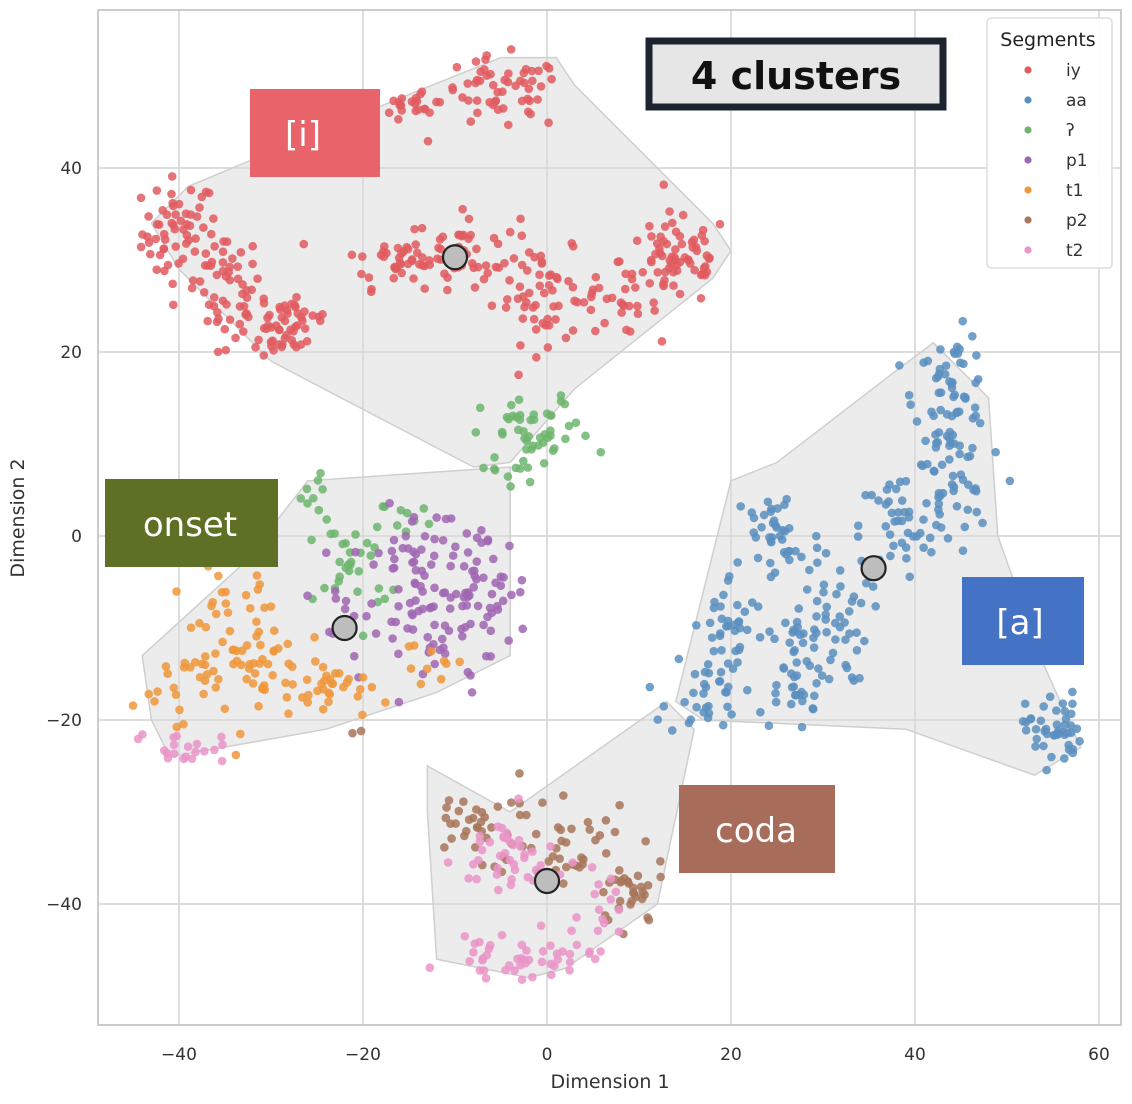 The height and width of the screenshot is (1104, 1132). Describe the element at coordinates (873, 568) in the screenshot. I see `centroid-marker` at that location.